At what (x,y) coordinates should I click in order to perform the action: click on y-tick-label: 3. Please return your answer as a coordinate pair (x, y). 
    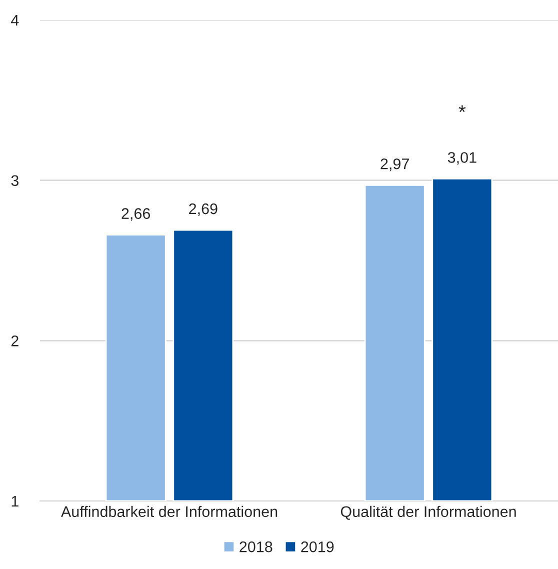
    Looking at the image, I should click on (14, 180).